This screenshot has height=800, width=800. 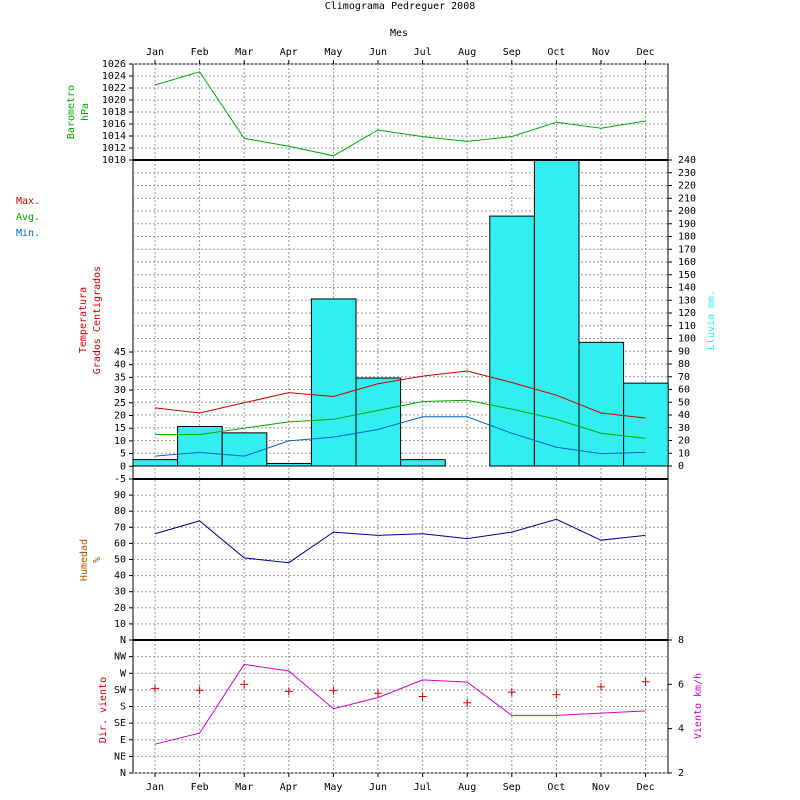 I want to click on temperature-tick-label: 35, so click(x=120, y=377).